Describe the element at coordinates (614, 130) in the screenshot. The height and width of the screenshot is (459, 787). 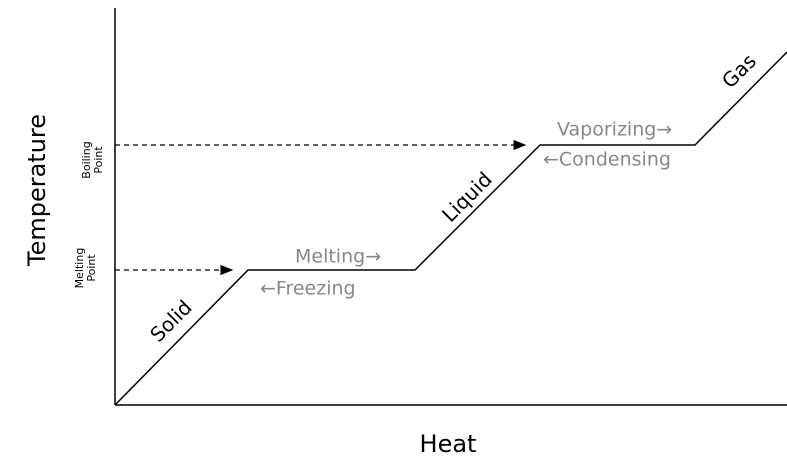
I see `transition-label: Vaporizing→` at that location.